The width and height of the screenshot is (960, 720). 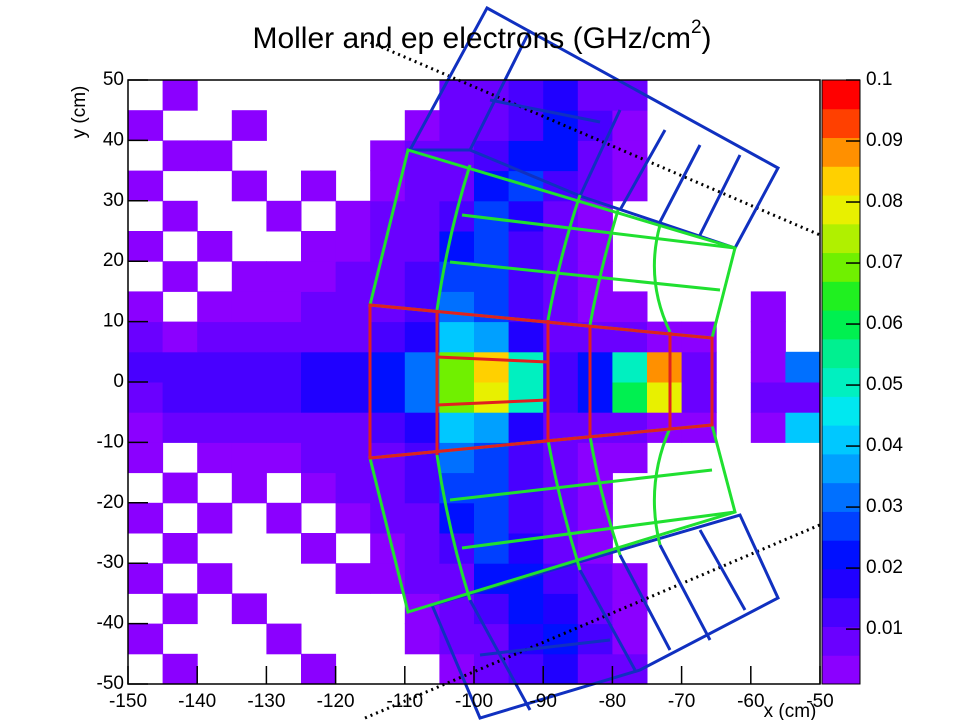 What do you see at coordinates (884, 506) in the screenshot?
I see `z-tick-label: 0.03` at bounding box center [884, 506].